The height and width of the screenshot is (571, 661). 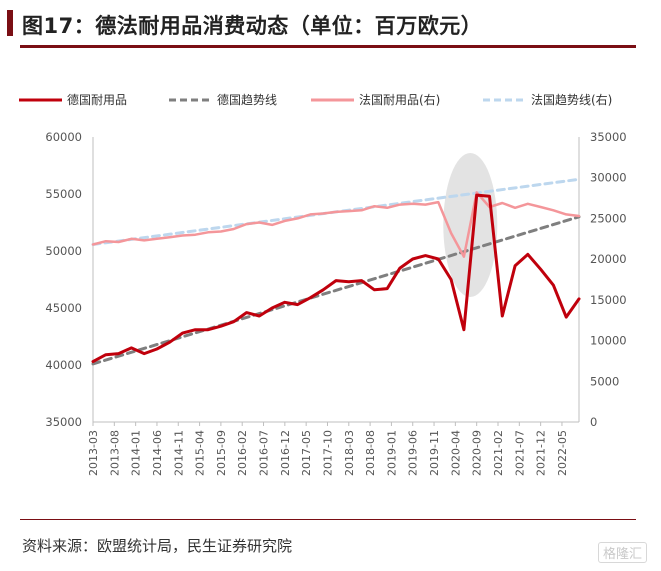 What do you see at coordinates (608, 300) in the screenshot?
I see `y-right-tick-label: 15000` at bounding box center [608, 300].